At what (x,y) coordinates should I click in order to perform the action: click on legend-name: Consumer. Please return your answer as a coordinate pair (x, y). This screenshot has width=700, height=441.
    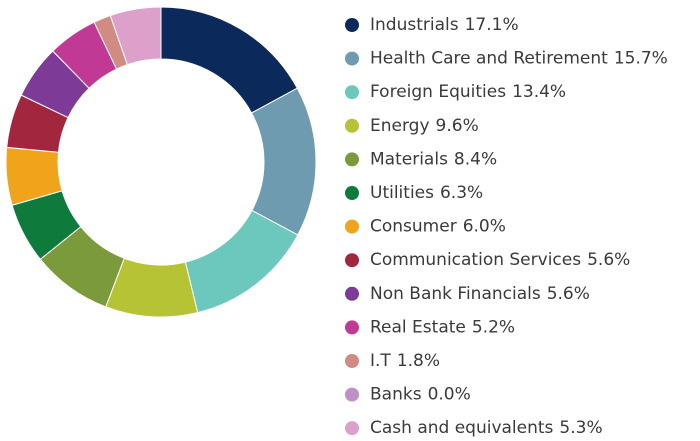
    Looking at the image, I should click on (413, 227).